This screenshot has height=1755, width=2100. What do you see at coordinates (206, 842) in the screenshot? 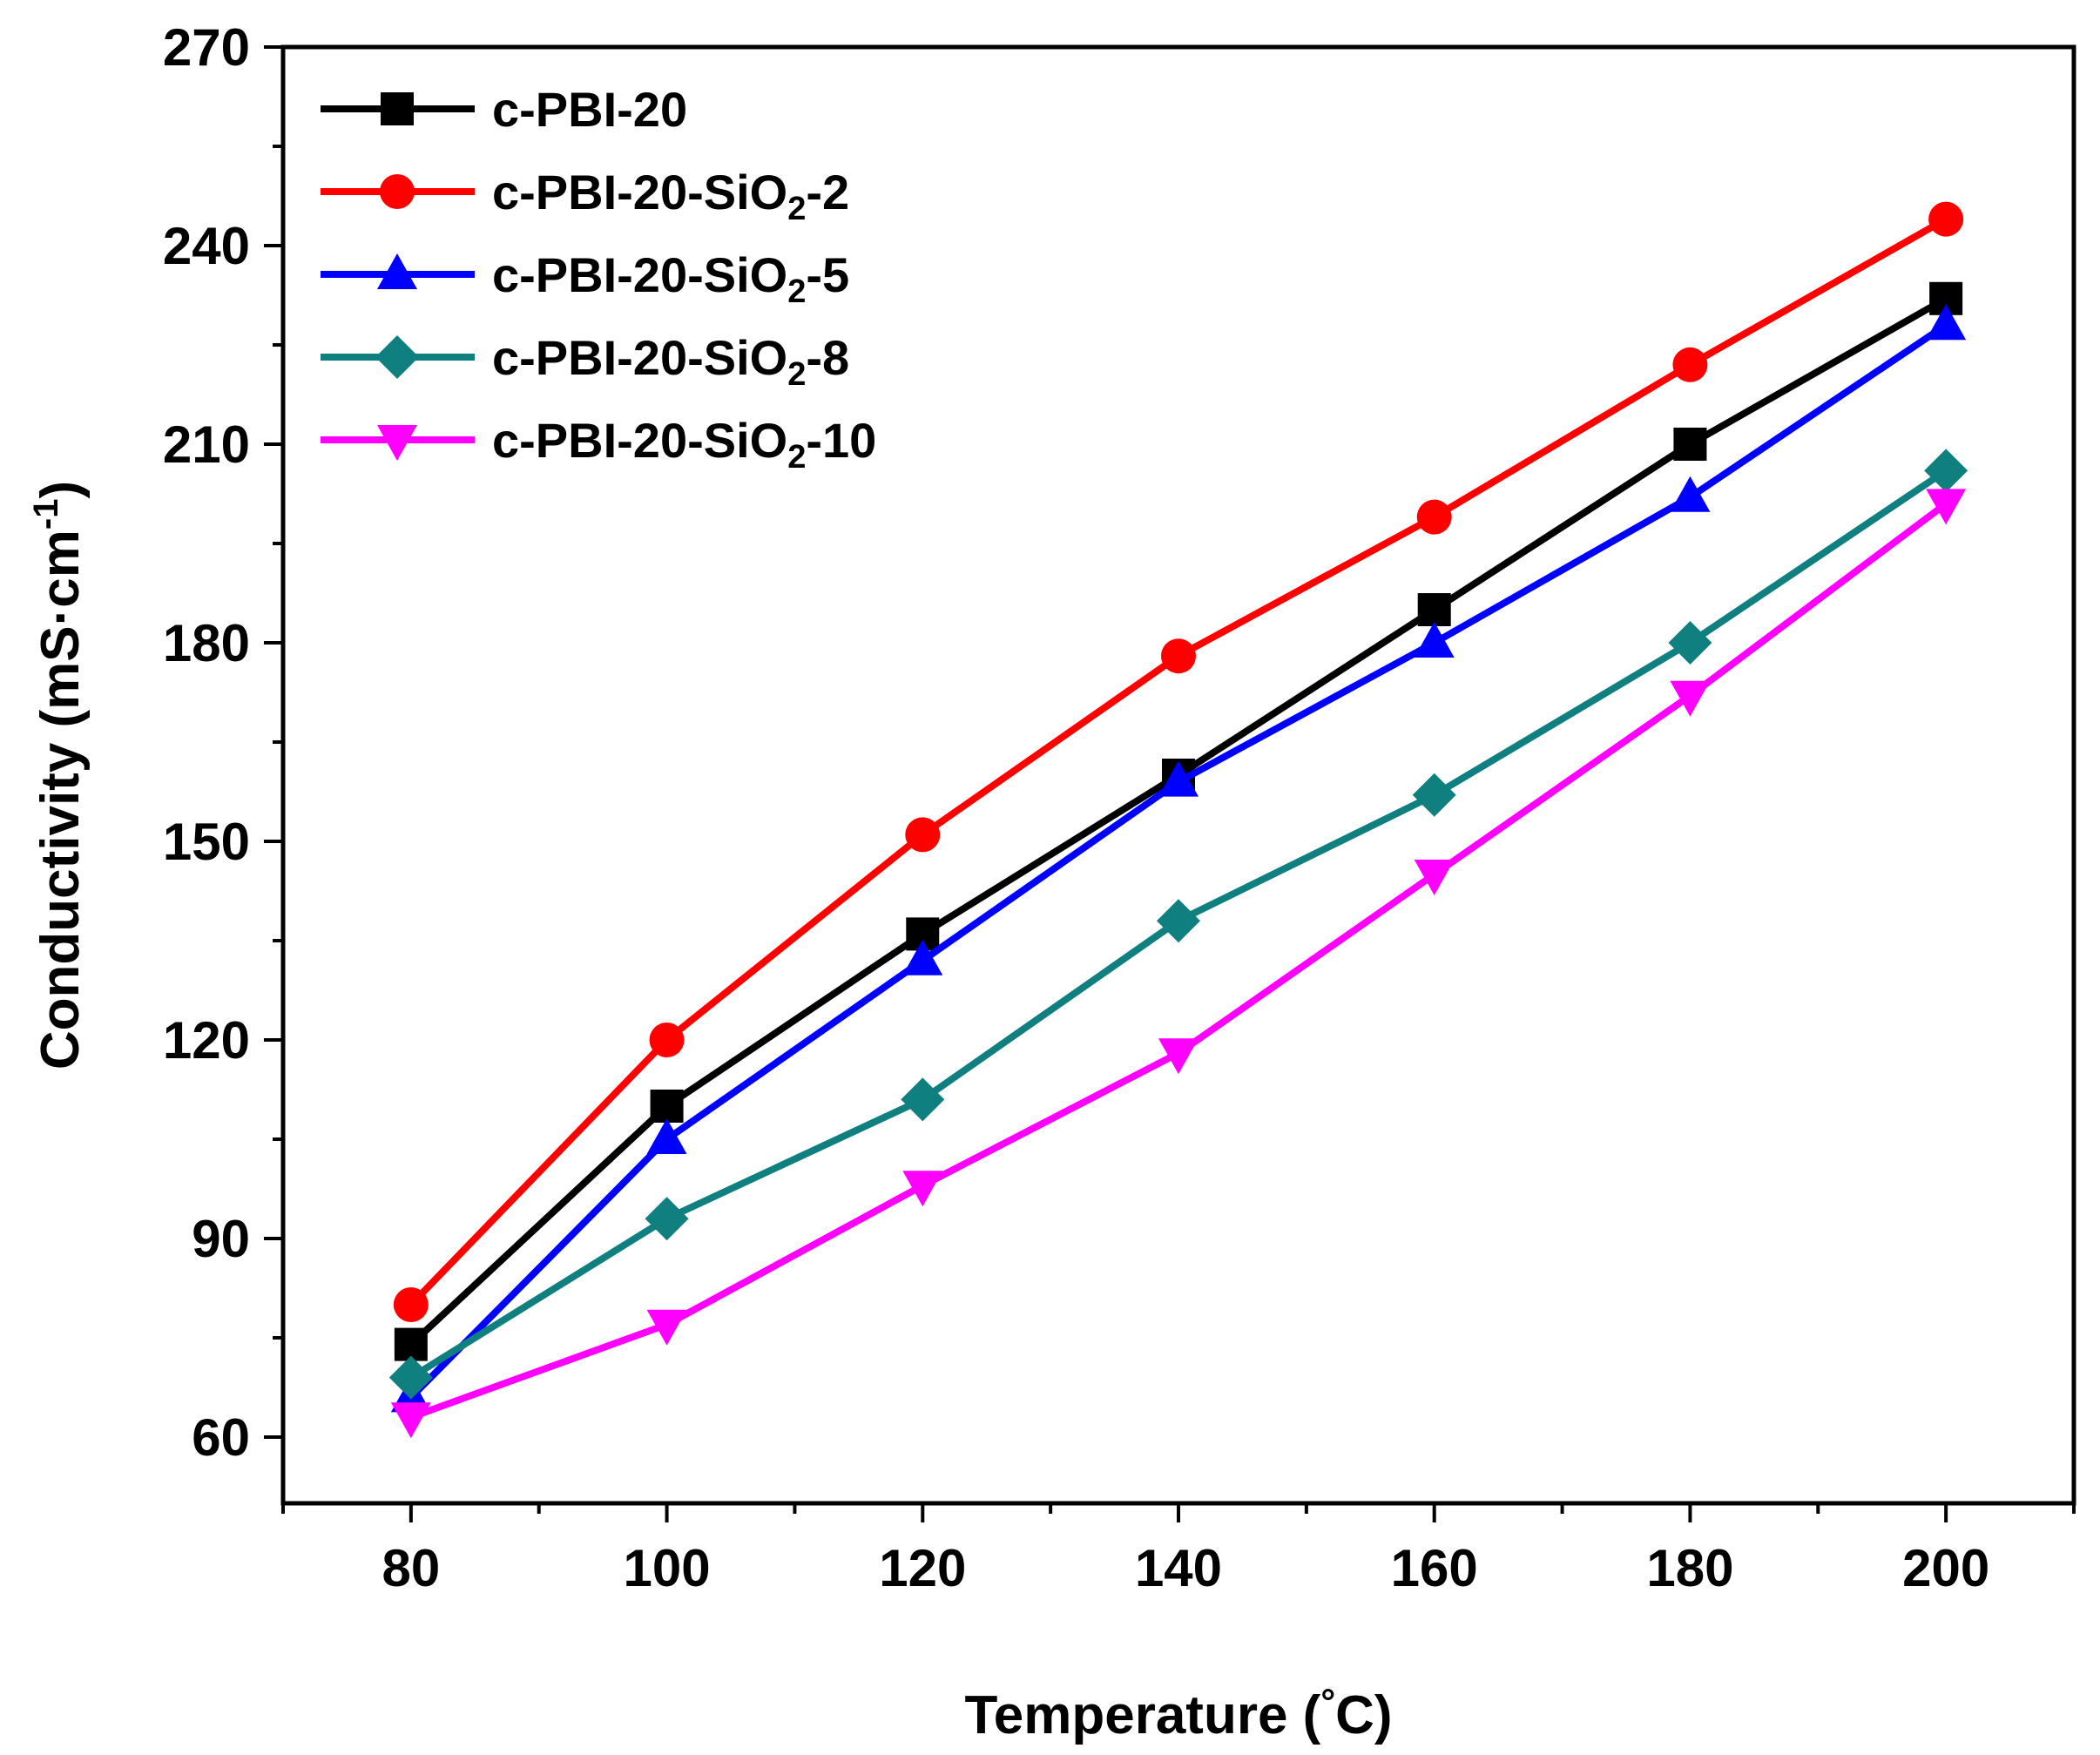
I see `y-tick-label: 150` at bounding box center [206, 842].